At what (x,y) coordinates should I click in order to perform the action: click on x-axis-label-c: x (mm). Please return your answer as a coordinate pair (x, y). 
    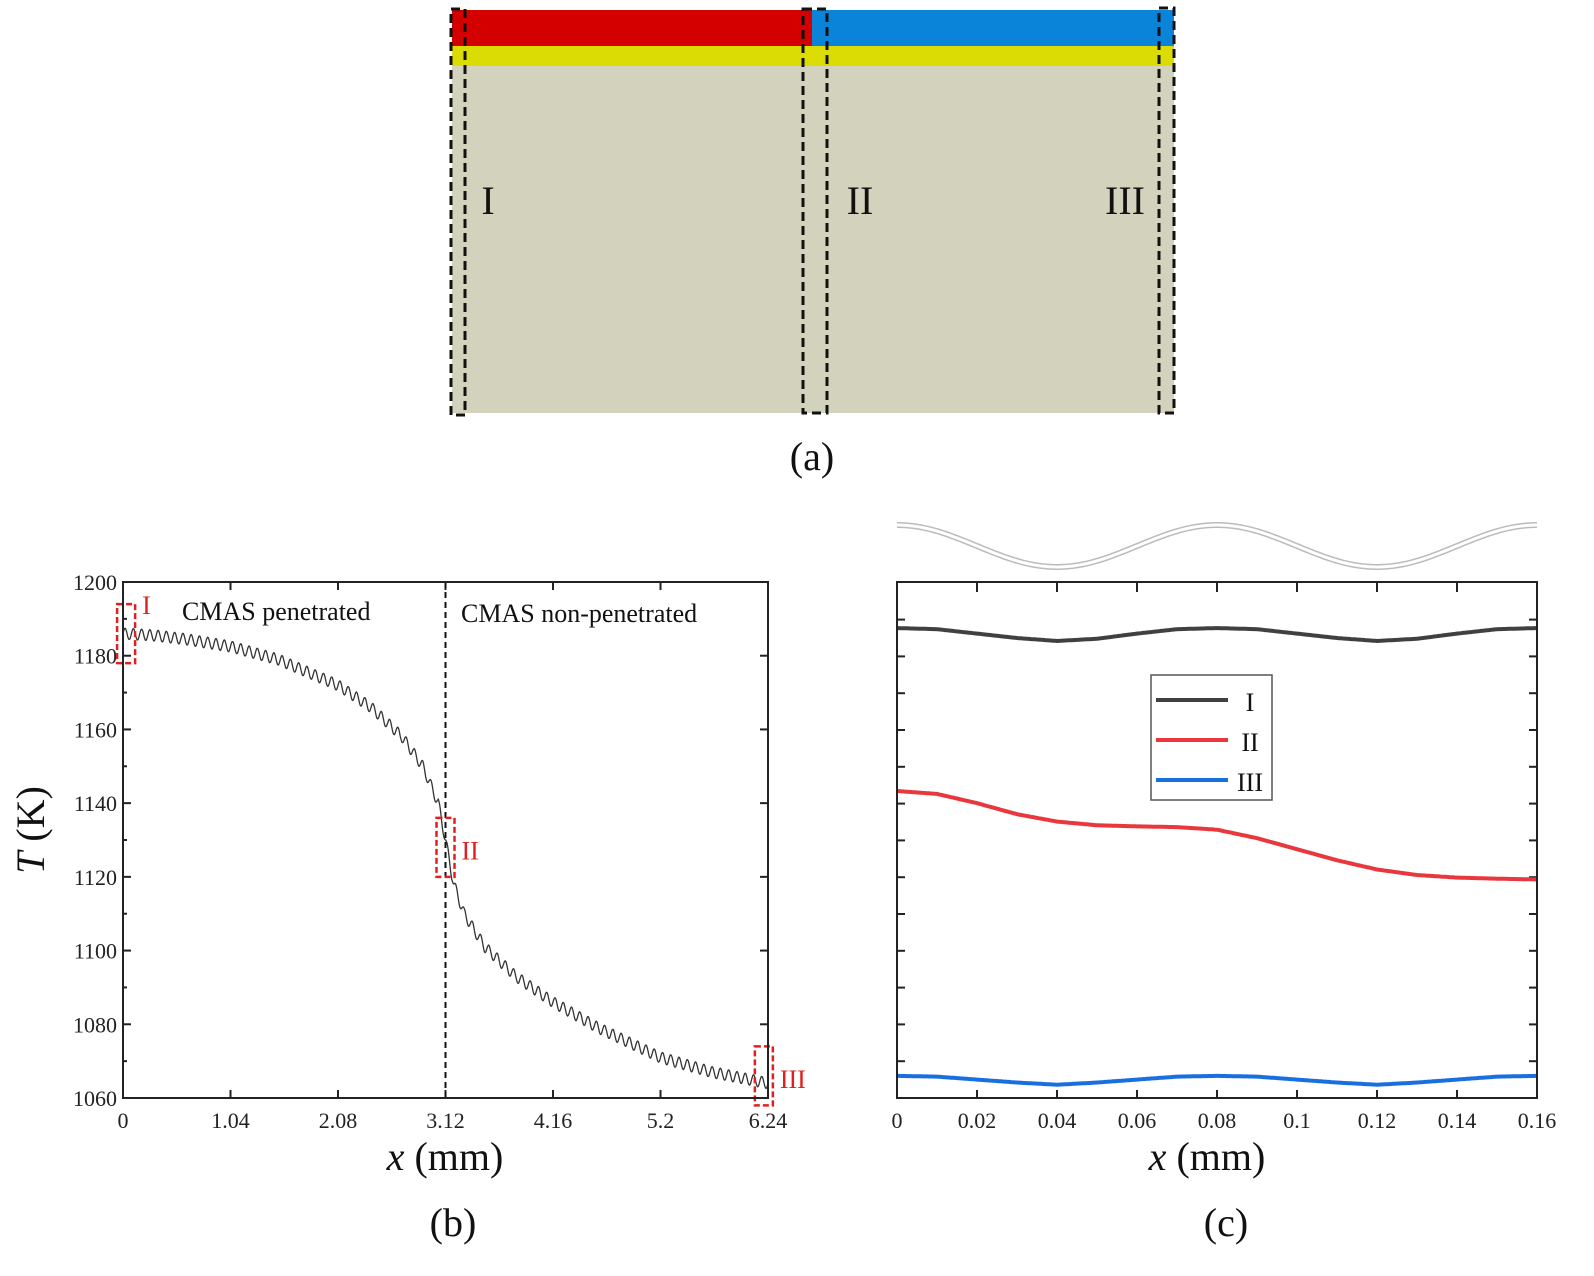
    Looking at the image, I should click on (1207, 1156).